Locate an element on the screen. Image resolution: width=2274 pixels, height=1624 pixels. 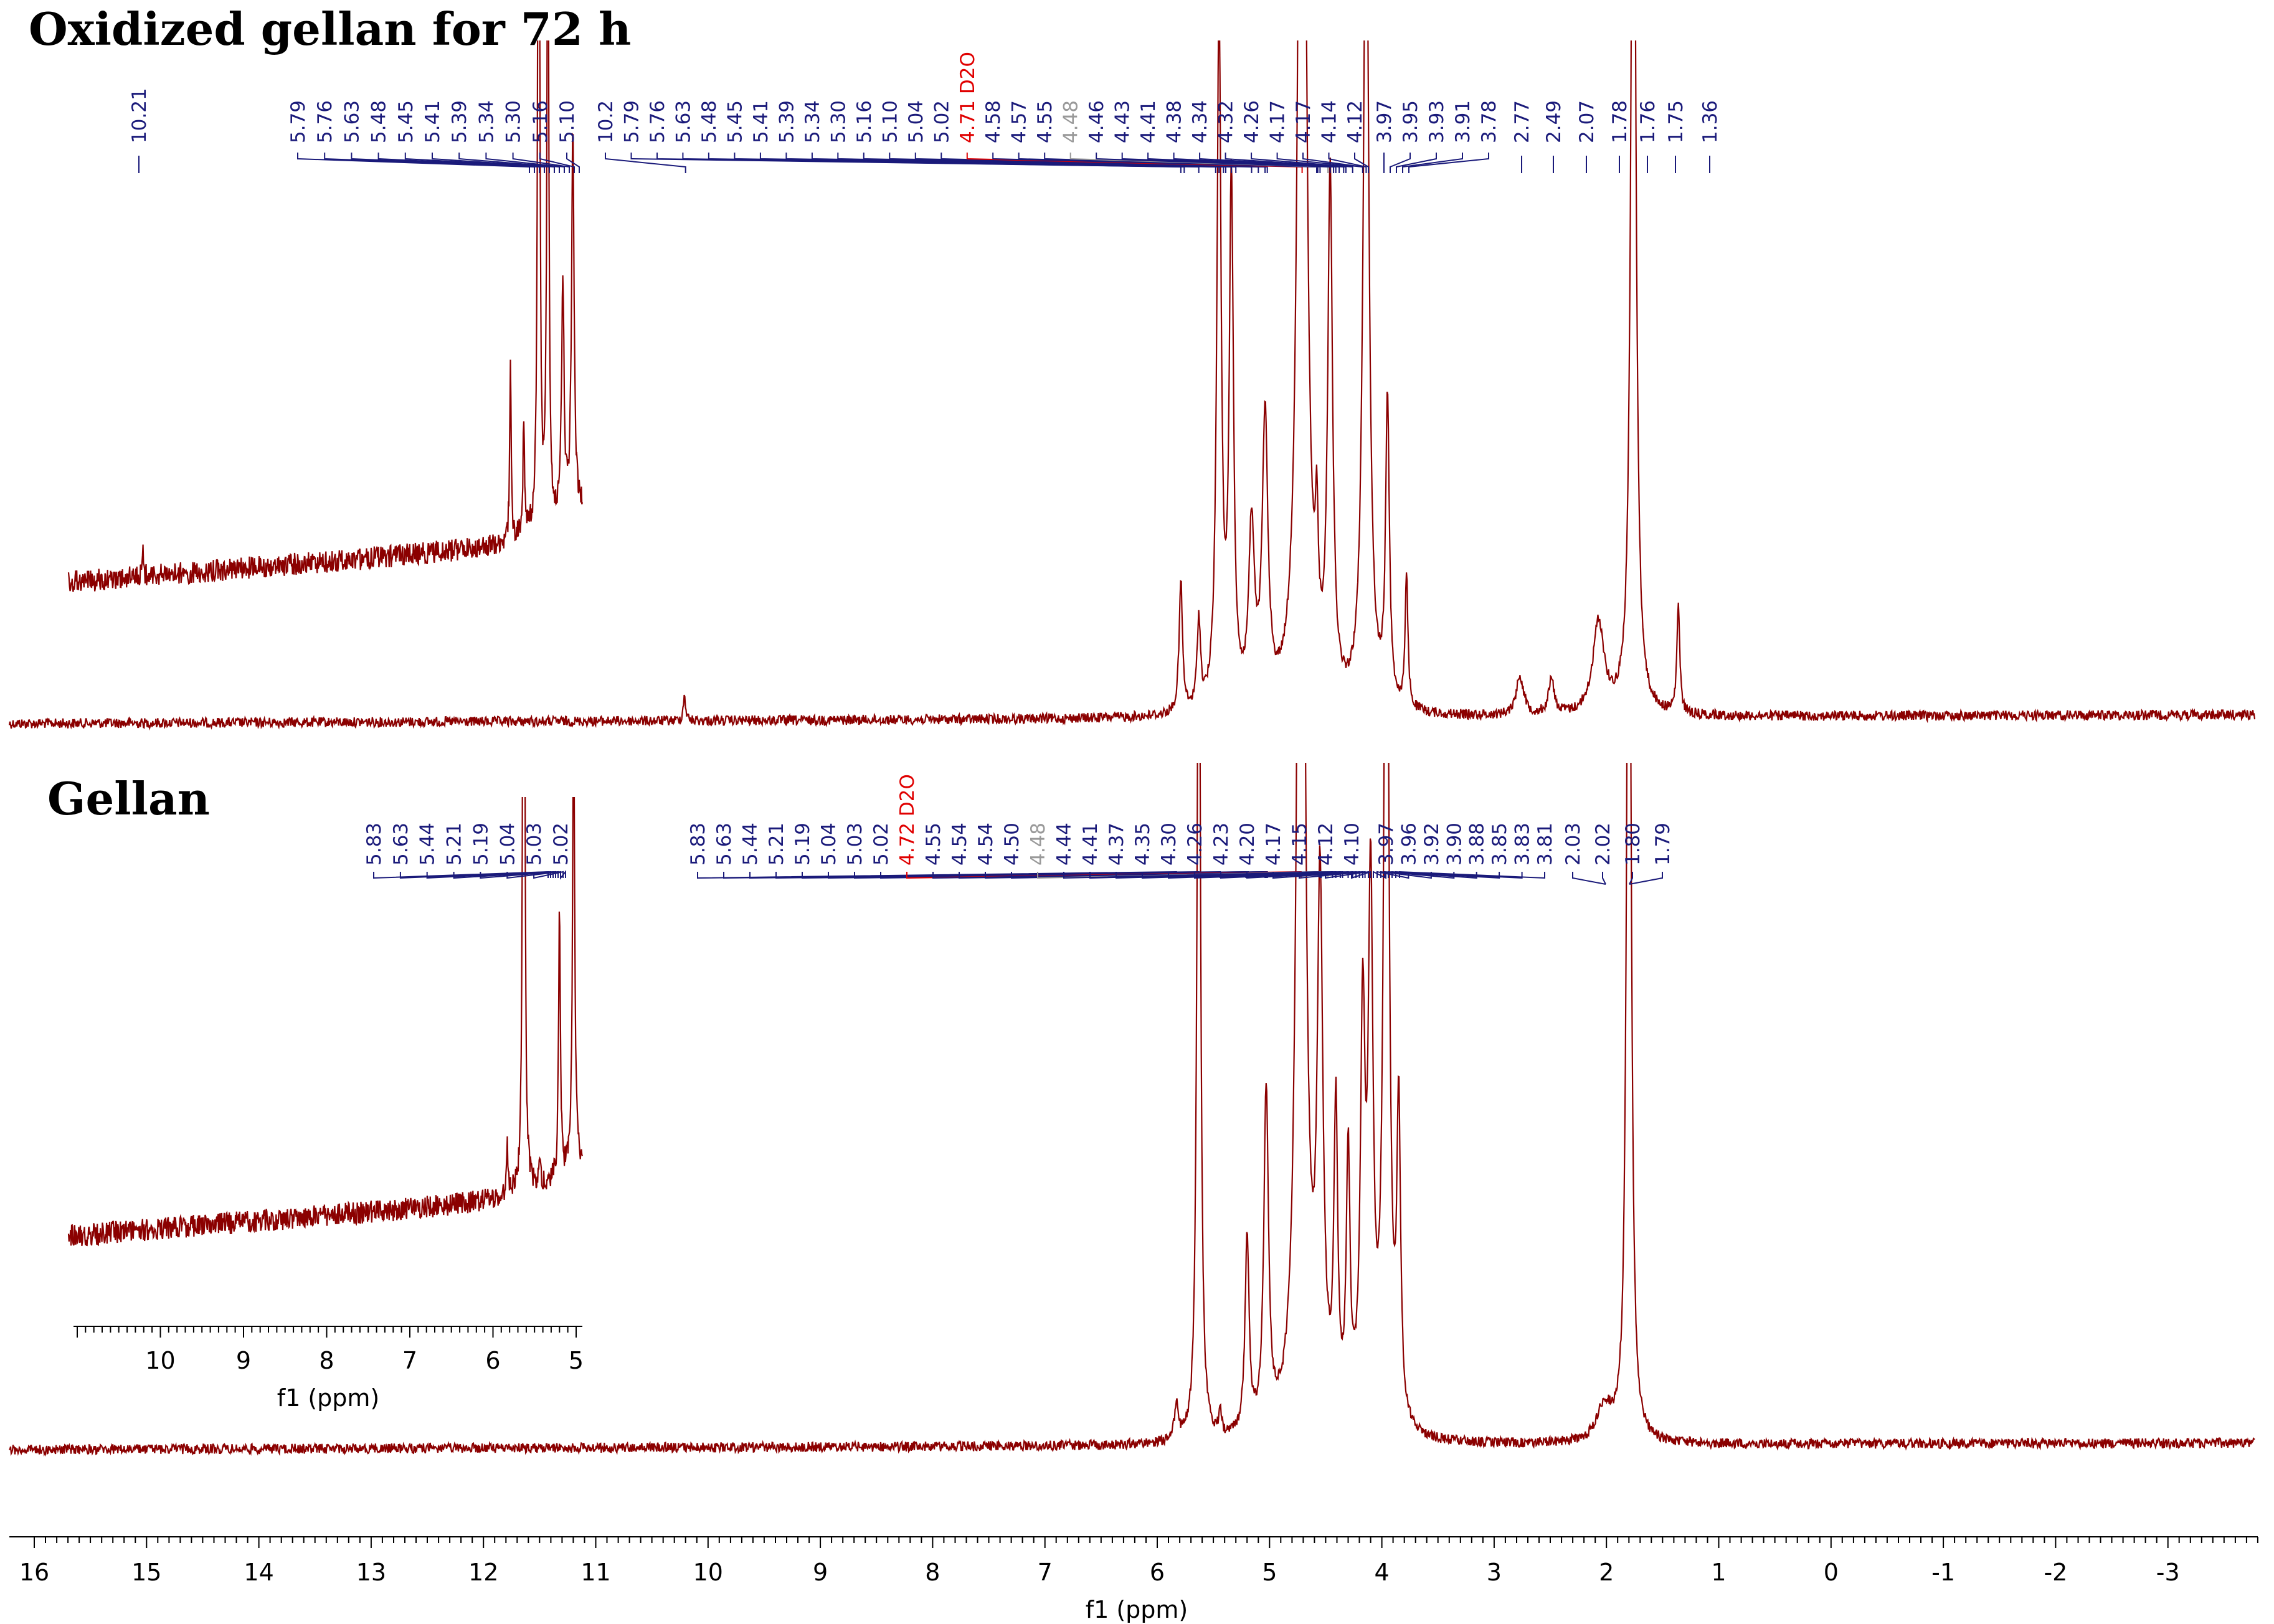
peak-label-text: 1.78 is located at coordinates (1620, 121).